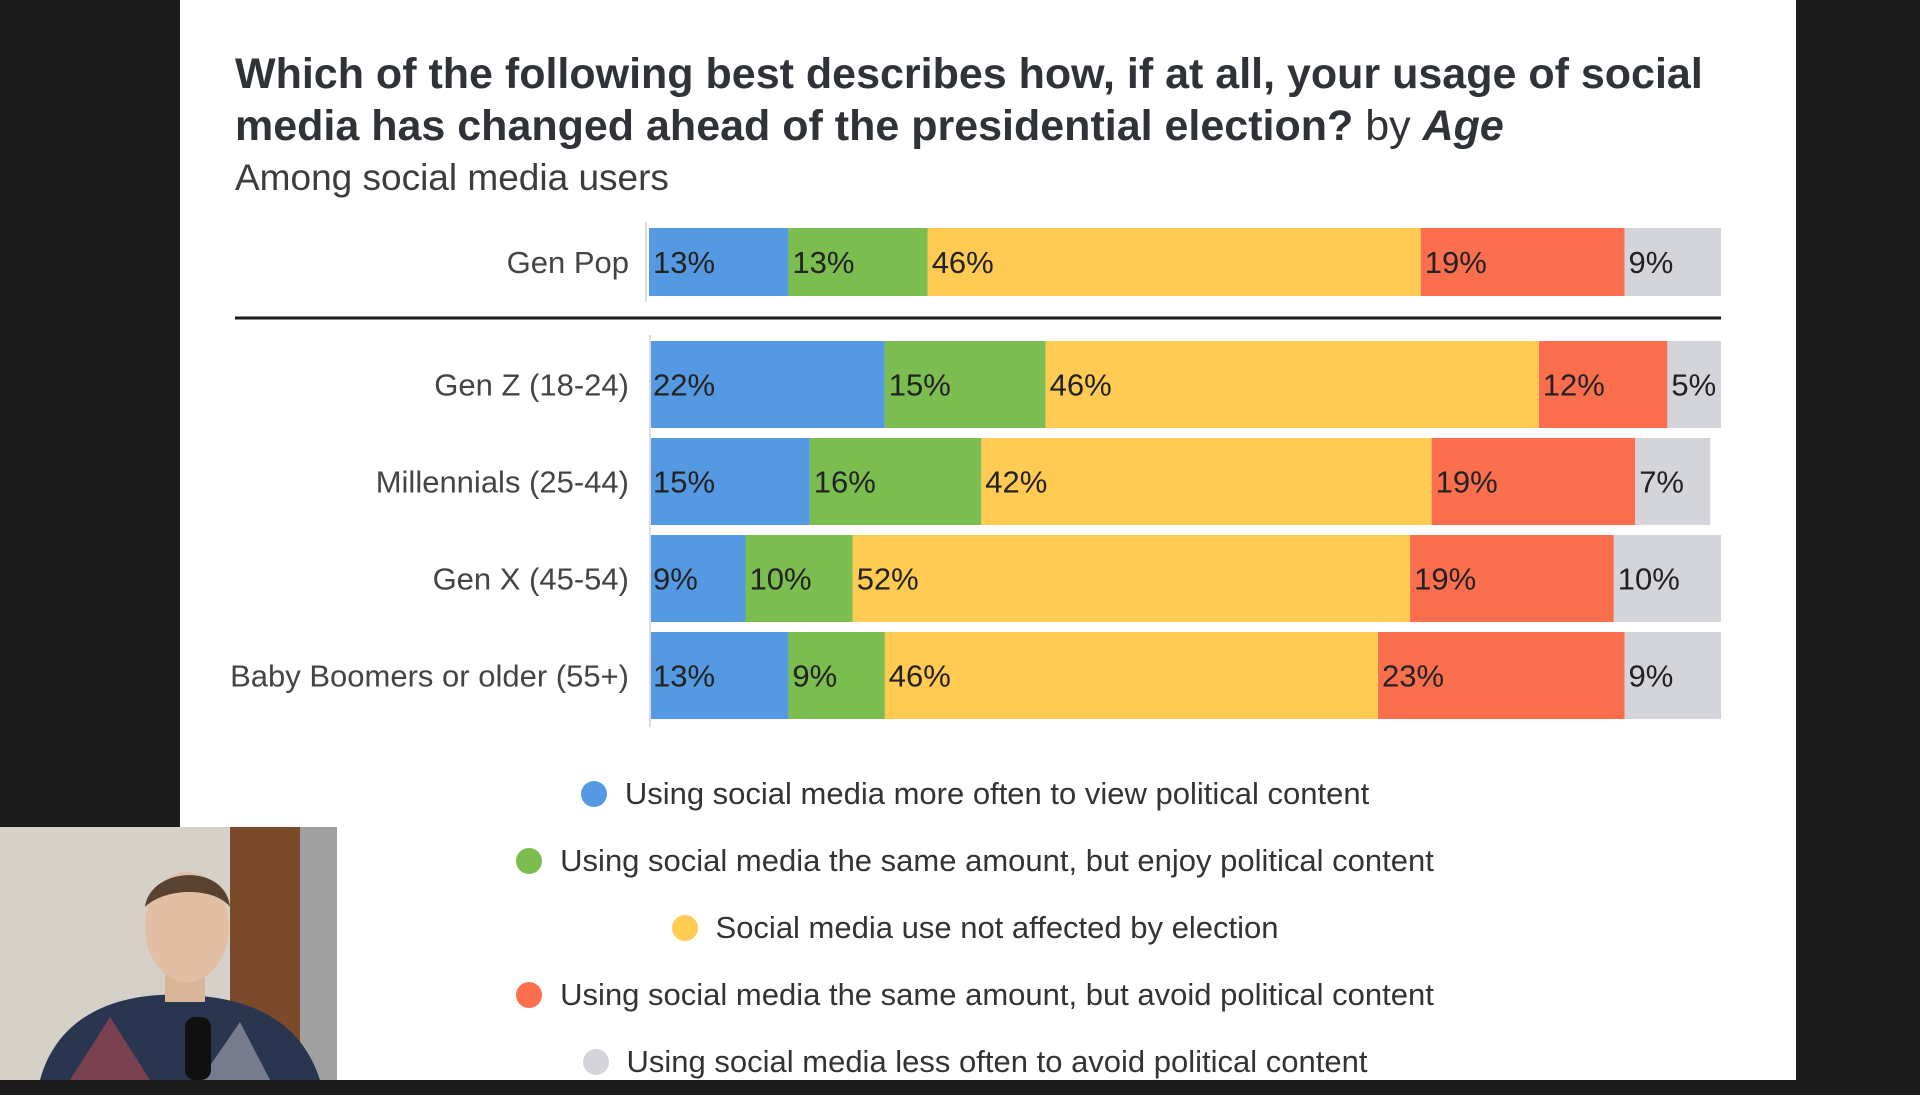 The height and width of the screenshot is (1095, 1920). What do you see at coordinates (452, 177) in the screenshot?
I see `chart-subtitle: Among social media users` at bounding box center [452, 177].